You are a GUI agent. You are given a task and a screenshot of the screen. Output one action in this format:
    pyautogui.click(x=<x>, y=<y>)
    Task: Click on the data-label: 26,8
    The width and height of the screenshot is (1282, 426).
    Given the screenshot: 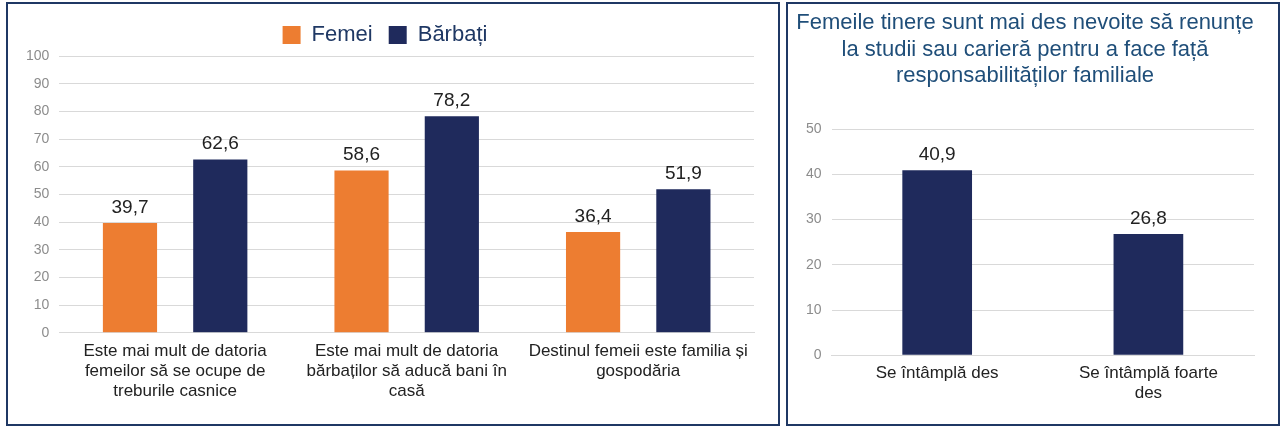 What is the action you would take?
    pyautogui.click(x=1148, y=217)
    